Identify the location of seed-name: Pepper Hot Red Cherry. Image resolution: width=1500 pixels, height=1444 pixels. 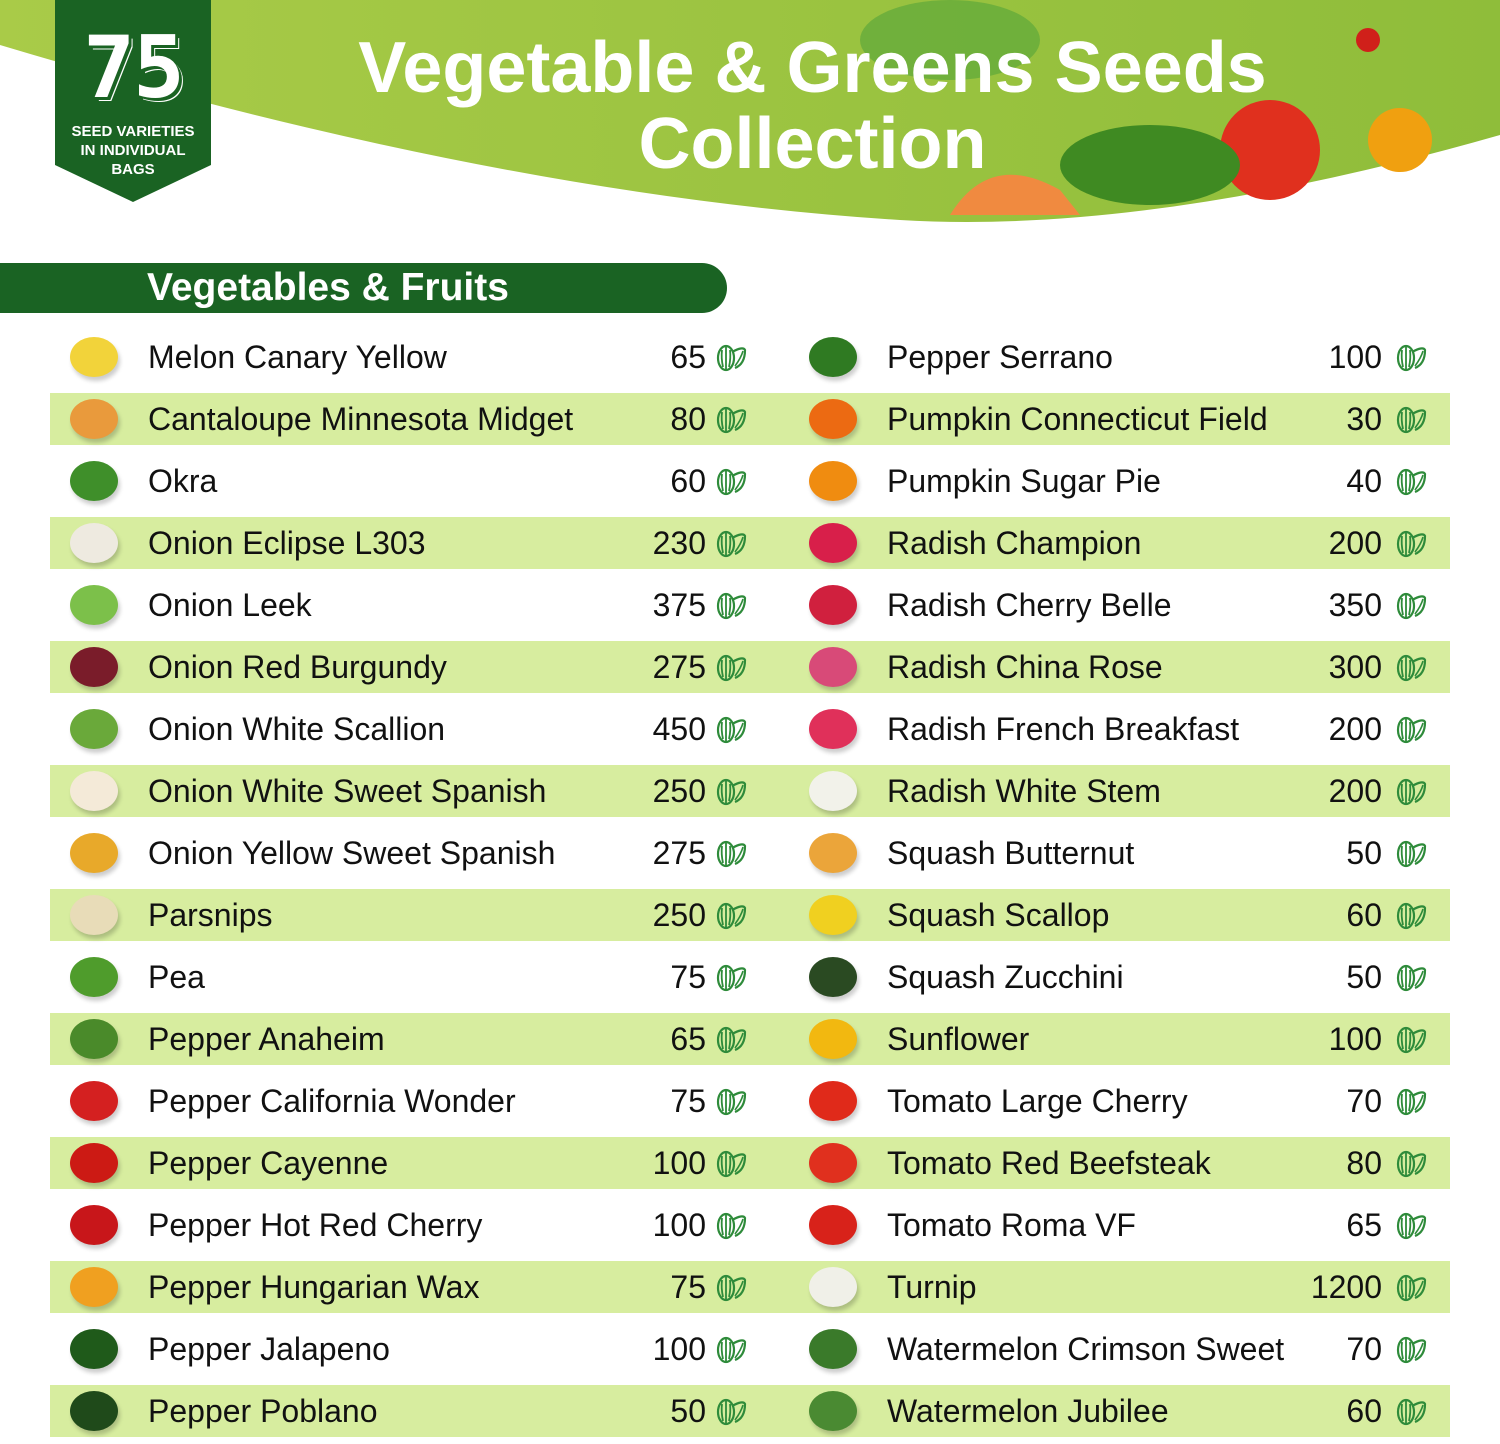
(315, 1225).